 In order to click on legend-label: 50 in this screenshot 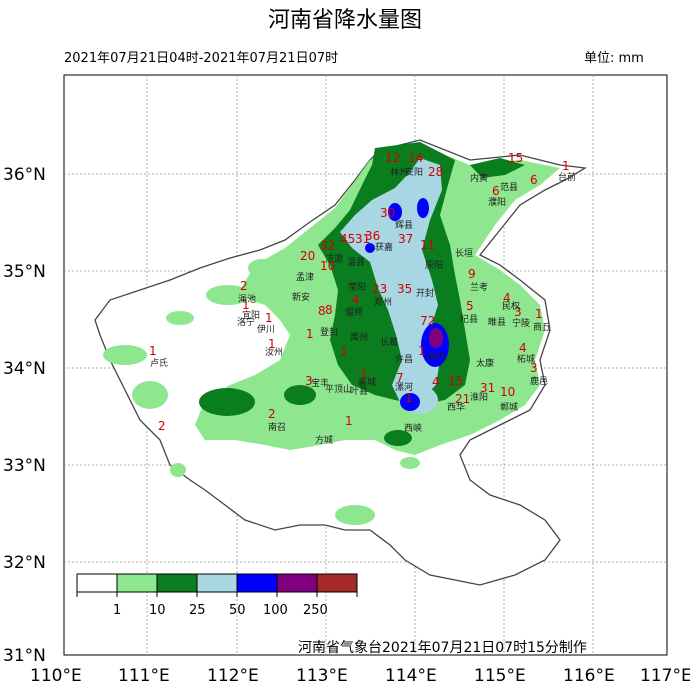, I will do `click(237, 610)`.